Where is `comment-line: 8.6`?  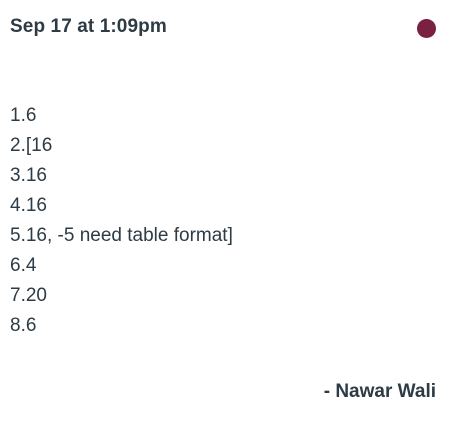
comment-line: 8.6 is located at coordinates (23, 325).